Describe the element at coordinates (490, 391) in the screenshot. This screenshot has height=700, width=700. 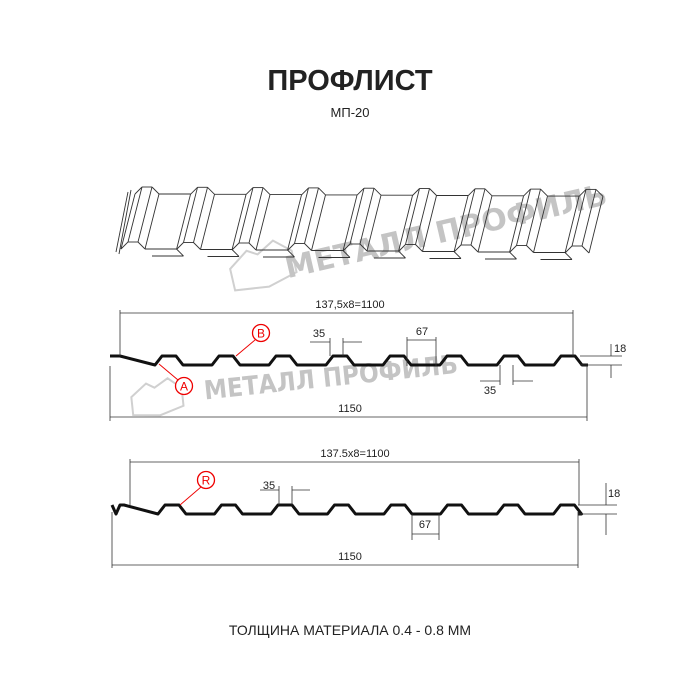
I see `bottom-width-label: 35` at that location.